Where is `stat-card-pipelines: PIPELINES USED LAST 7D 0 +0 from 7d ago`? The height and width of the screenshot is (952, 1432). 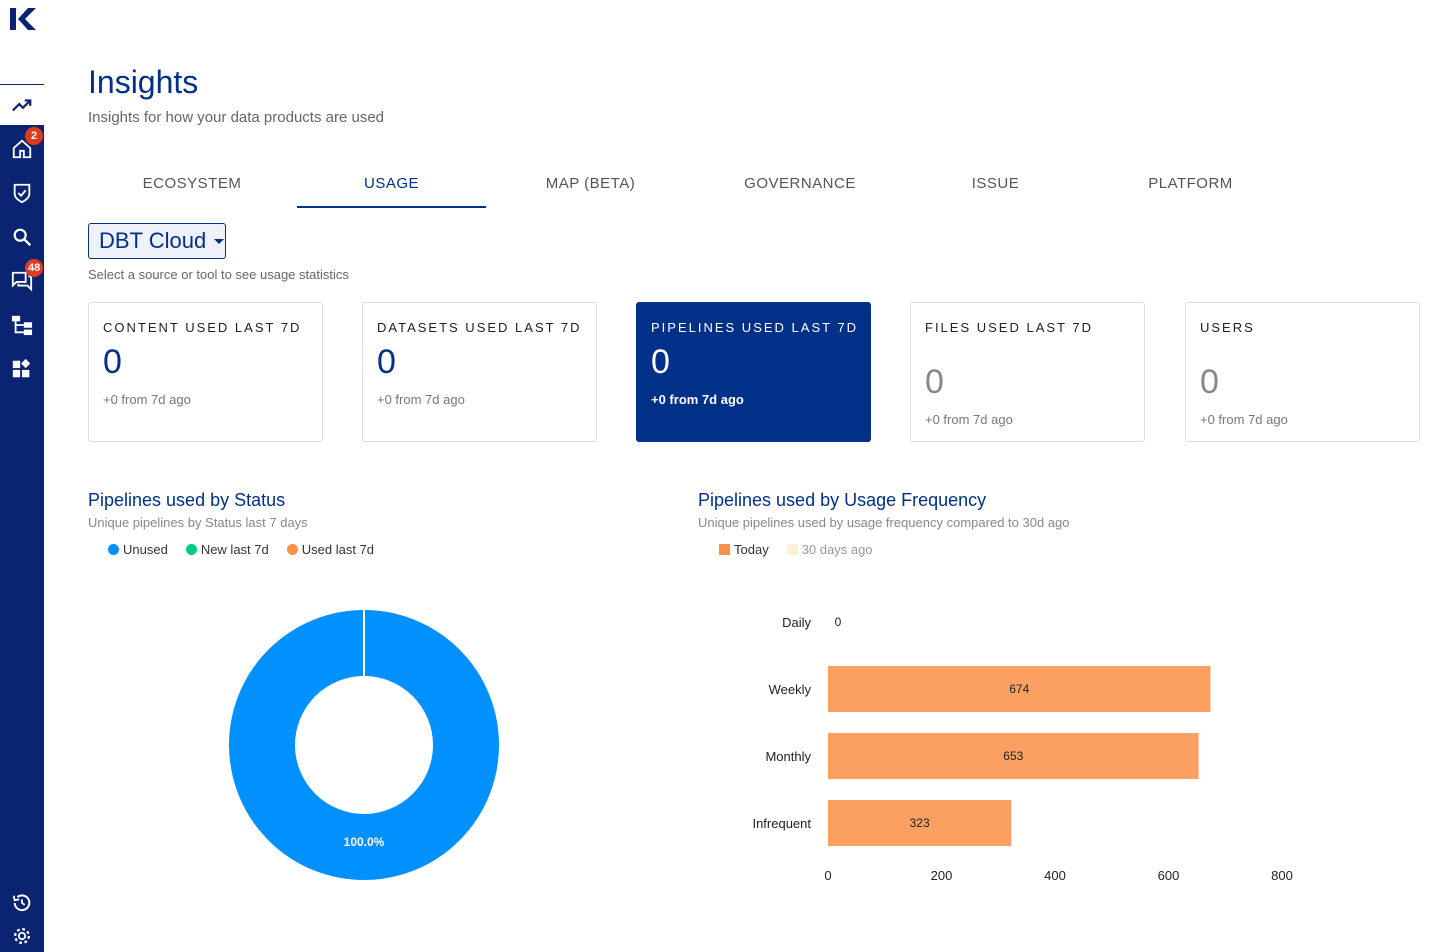
stat-card-pipelines: PIPELINES USED LAST 7D 0 +0 from 7d ago is located at coordinates (753, 372).